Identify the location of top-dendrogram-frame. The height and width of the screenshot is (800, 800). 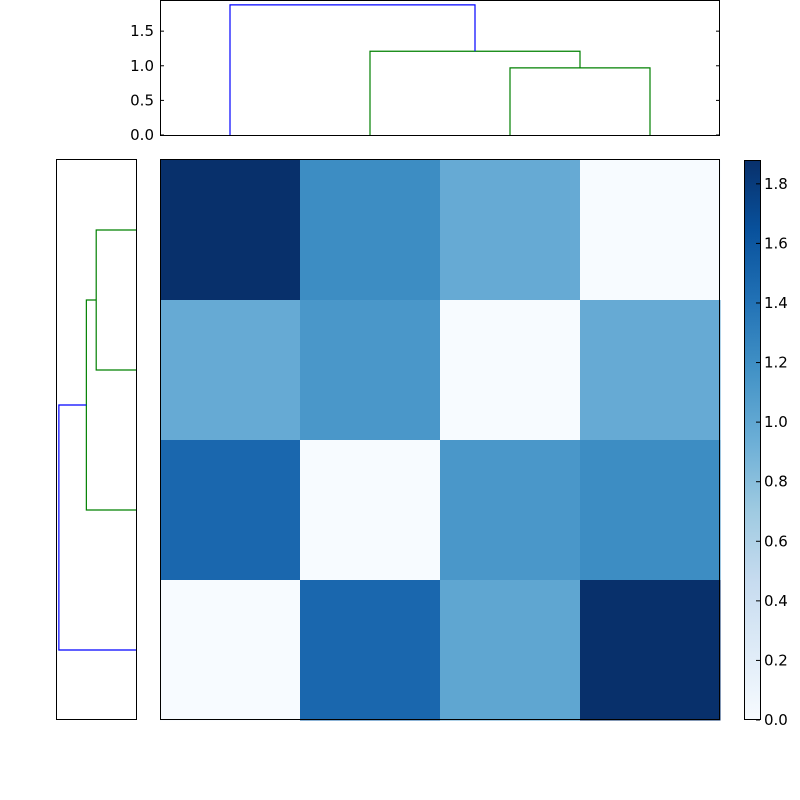
(440, 68).